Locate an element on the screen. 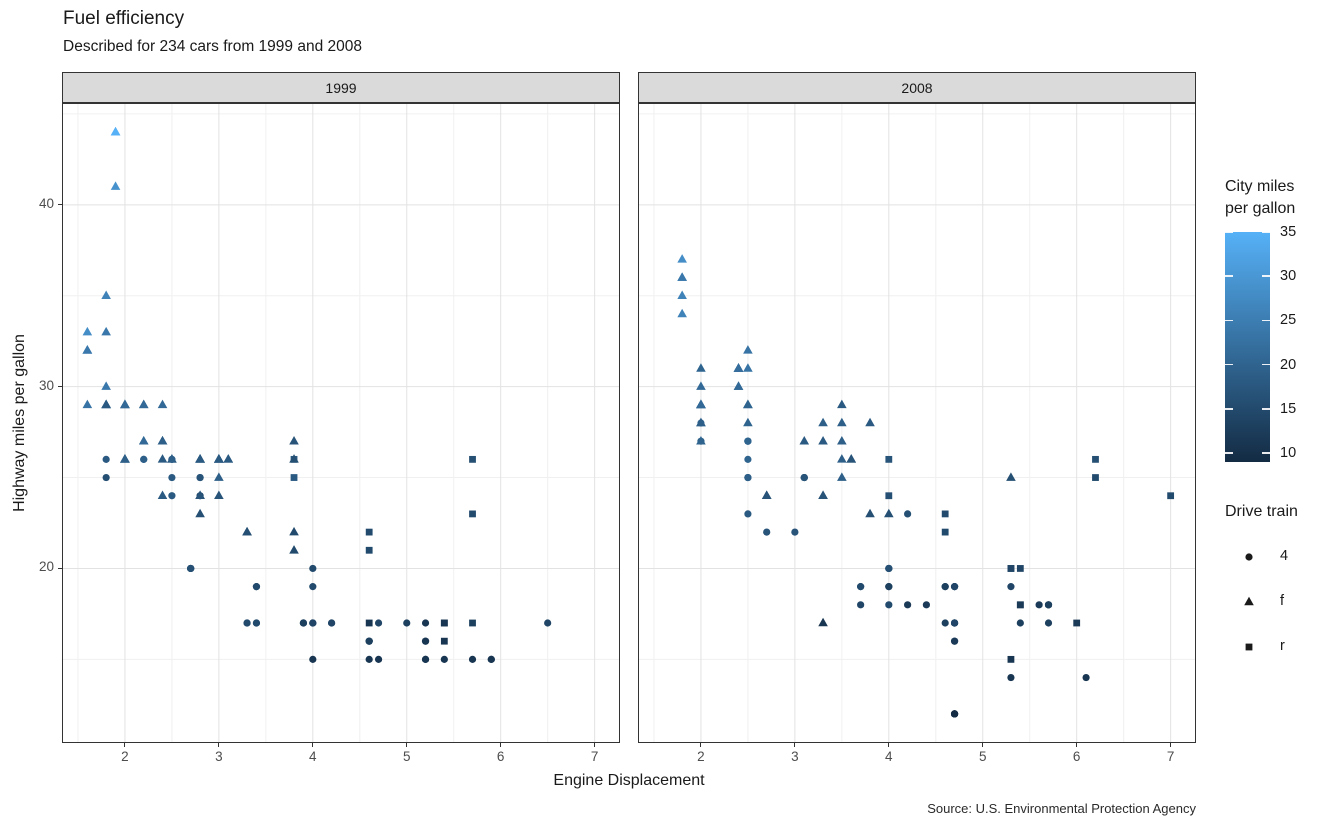 The width and height of the screenshot is (1344, 830). colorbar-tick-label: 10 is located at coordinates (1288, 453).